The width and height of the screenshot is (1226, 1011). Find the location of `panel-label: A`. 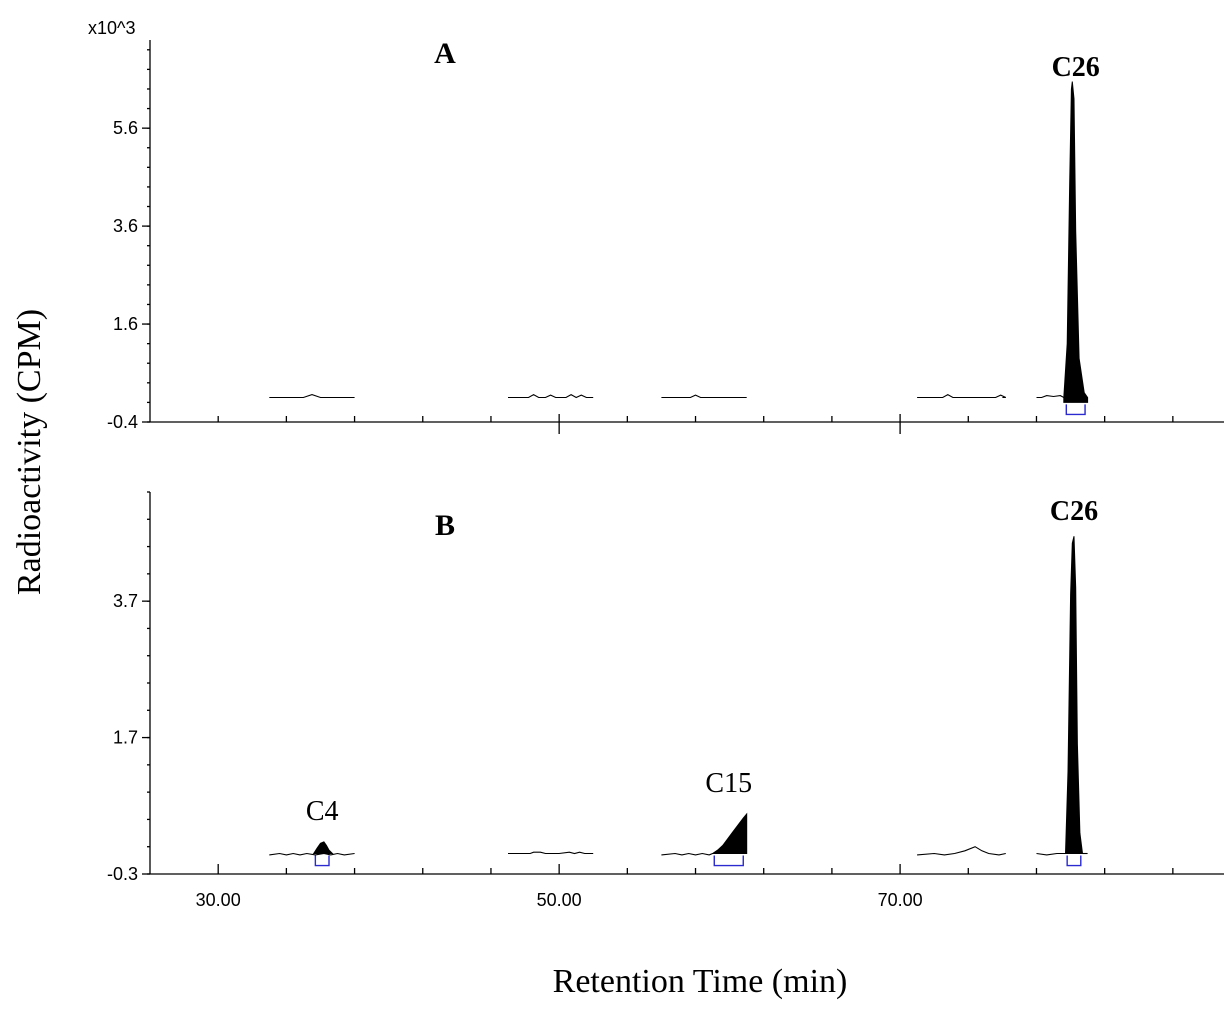

panel-label: A is located at coordinates (445, 53).